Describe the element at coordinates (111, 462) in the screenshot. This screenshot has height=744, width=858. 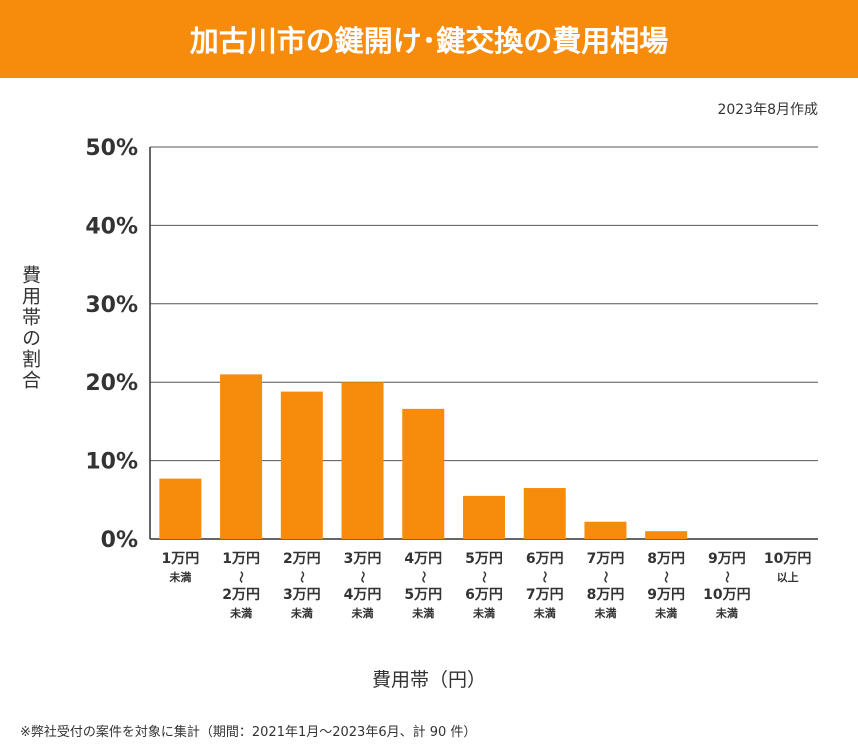
I see `y-tick-label: 10%` at that location.